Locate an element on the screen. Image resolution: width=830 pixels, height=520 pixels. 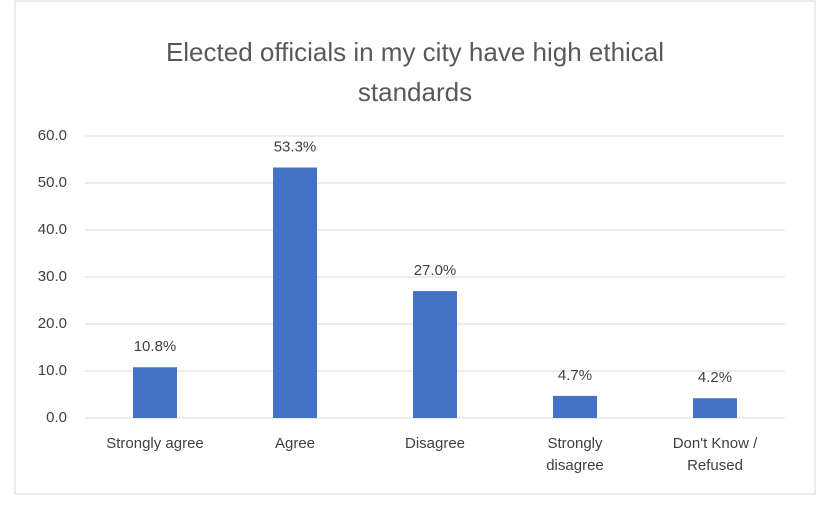
x-tick-label: Agree is located at coordinates (295, 443).